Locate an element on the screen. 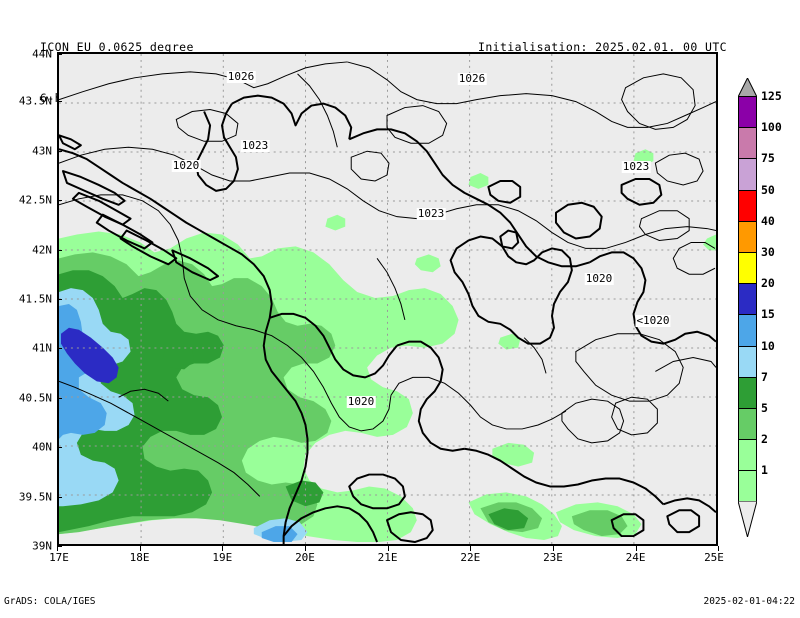 The height and width of the screenshot is (618, 800). colorbar-label-40: 40 is located at coordinates (768, 220).